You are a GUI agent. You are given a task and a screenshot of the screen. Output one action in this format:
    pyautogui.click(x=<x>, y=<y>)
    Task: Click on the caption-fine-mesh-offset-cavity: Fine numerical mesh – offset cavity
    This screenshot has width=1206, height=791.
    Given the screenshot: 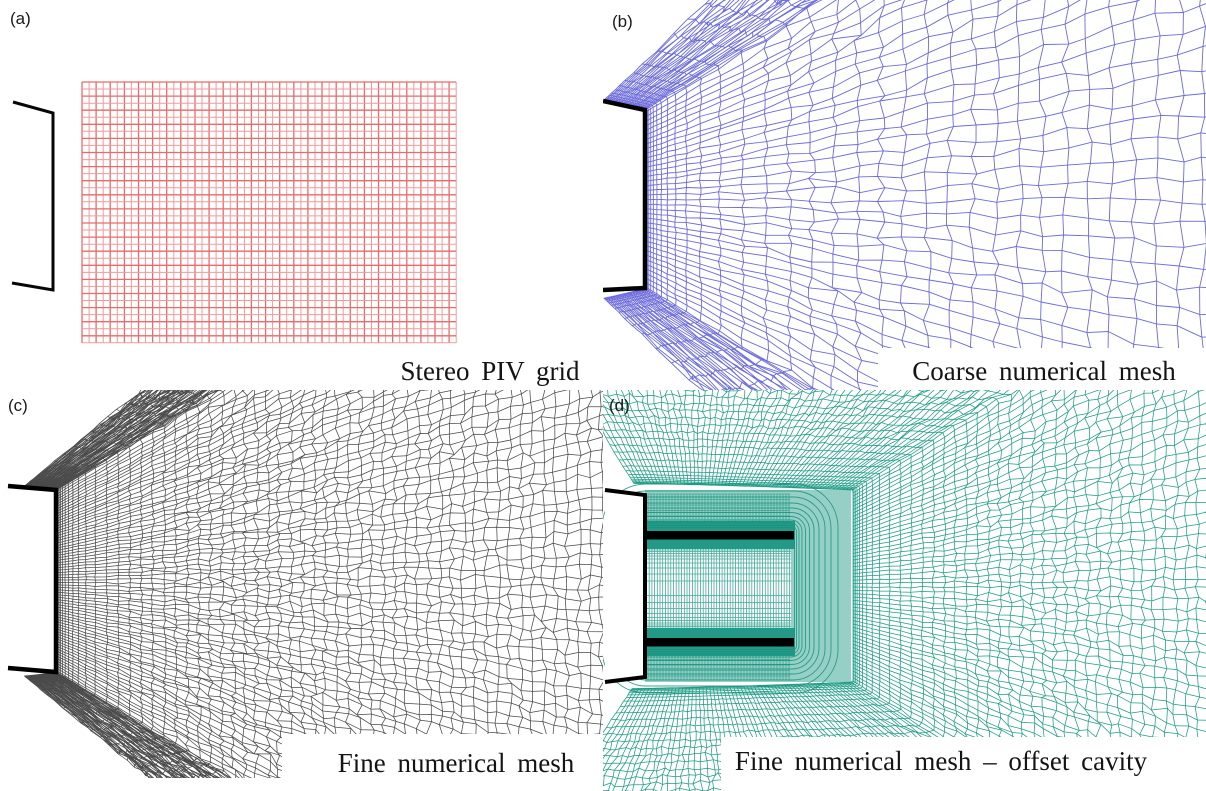 What is the action you would take?
    pyautogui.click(x=941, y=761)
    